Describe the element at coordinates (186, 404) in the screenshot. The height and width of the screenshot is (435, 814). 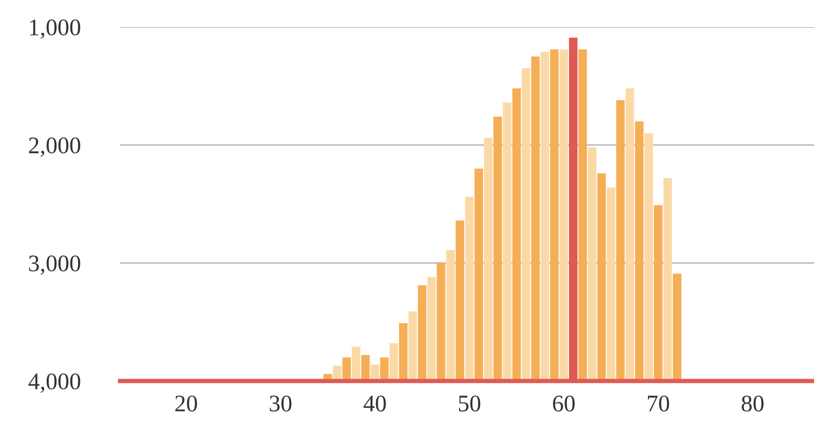
I see `x-tick-label: 20` at that location.